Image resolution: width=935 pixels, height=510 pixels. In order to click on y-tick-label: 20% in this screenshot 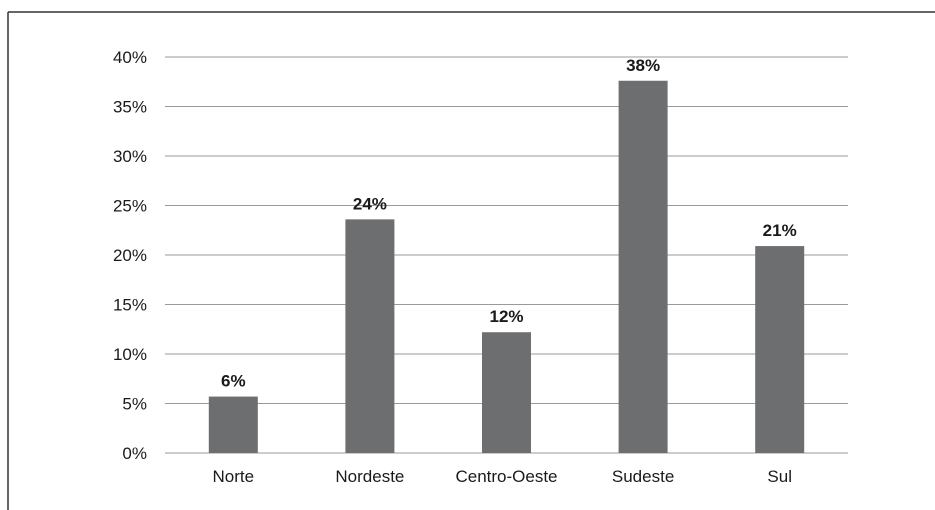, I will do `click(130, 255)`.